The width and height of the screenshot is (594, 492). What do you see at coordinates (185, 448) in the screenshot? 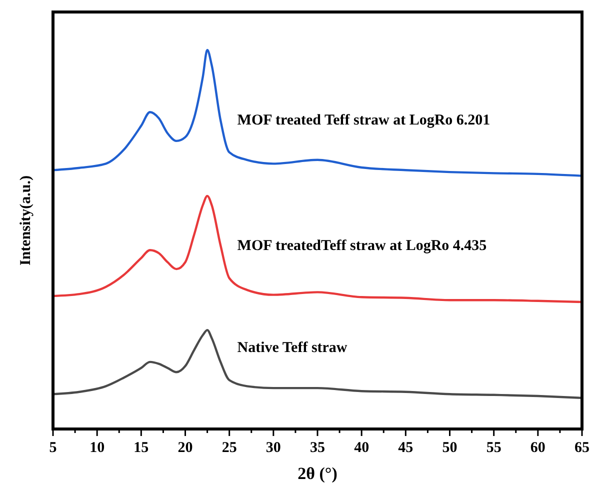
I see `x-tick-label: 20` at bounding box center [185, 448].